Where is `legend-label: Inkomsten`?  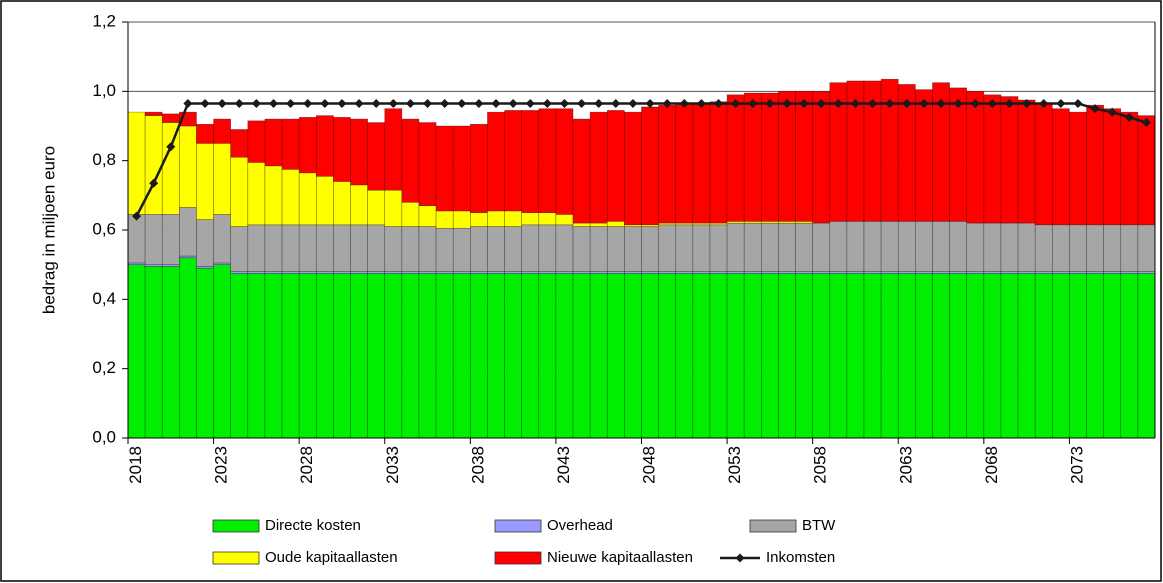 legend-label: Inkomsten is located at coordinates (800, 557).